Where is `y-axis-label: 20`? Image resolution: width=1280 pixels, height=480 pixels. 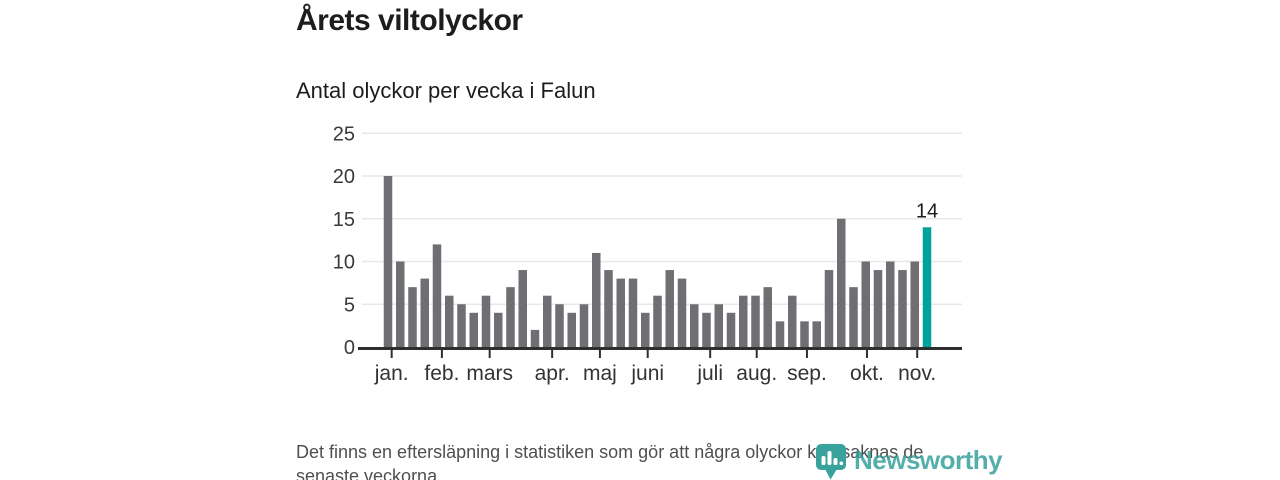 y-axis-label: 20 is located at coordinates (344, 177).